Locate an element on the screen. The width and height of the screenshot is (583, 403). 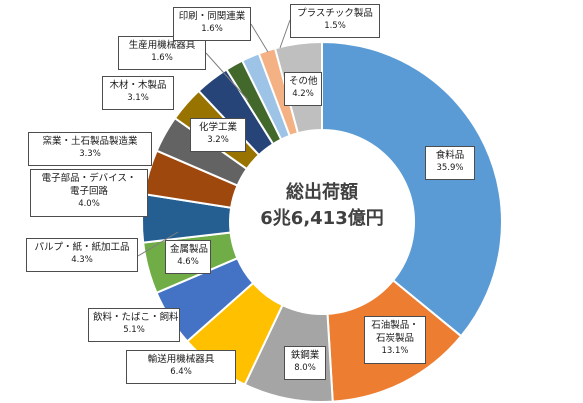
data-label-percent: 13.1% is located at coordinates (395, 351).